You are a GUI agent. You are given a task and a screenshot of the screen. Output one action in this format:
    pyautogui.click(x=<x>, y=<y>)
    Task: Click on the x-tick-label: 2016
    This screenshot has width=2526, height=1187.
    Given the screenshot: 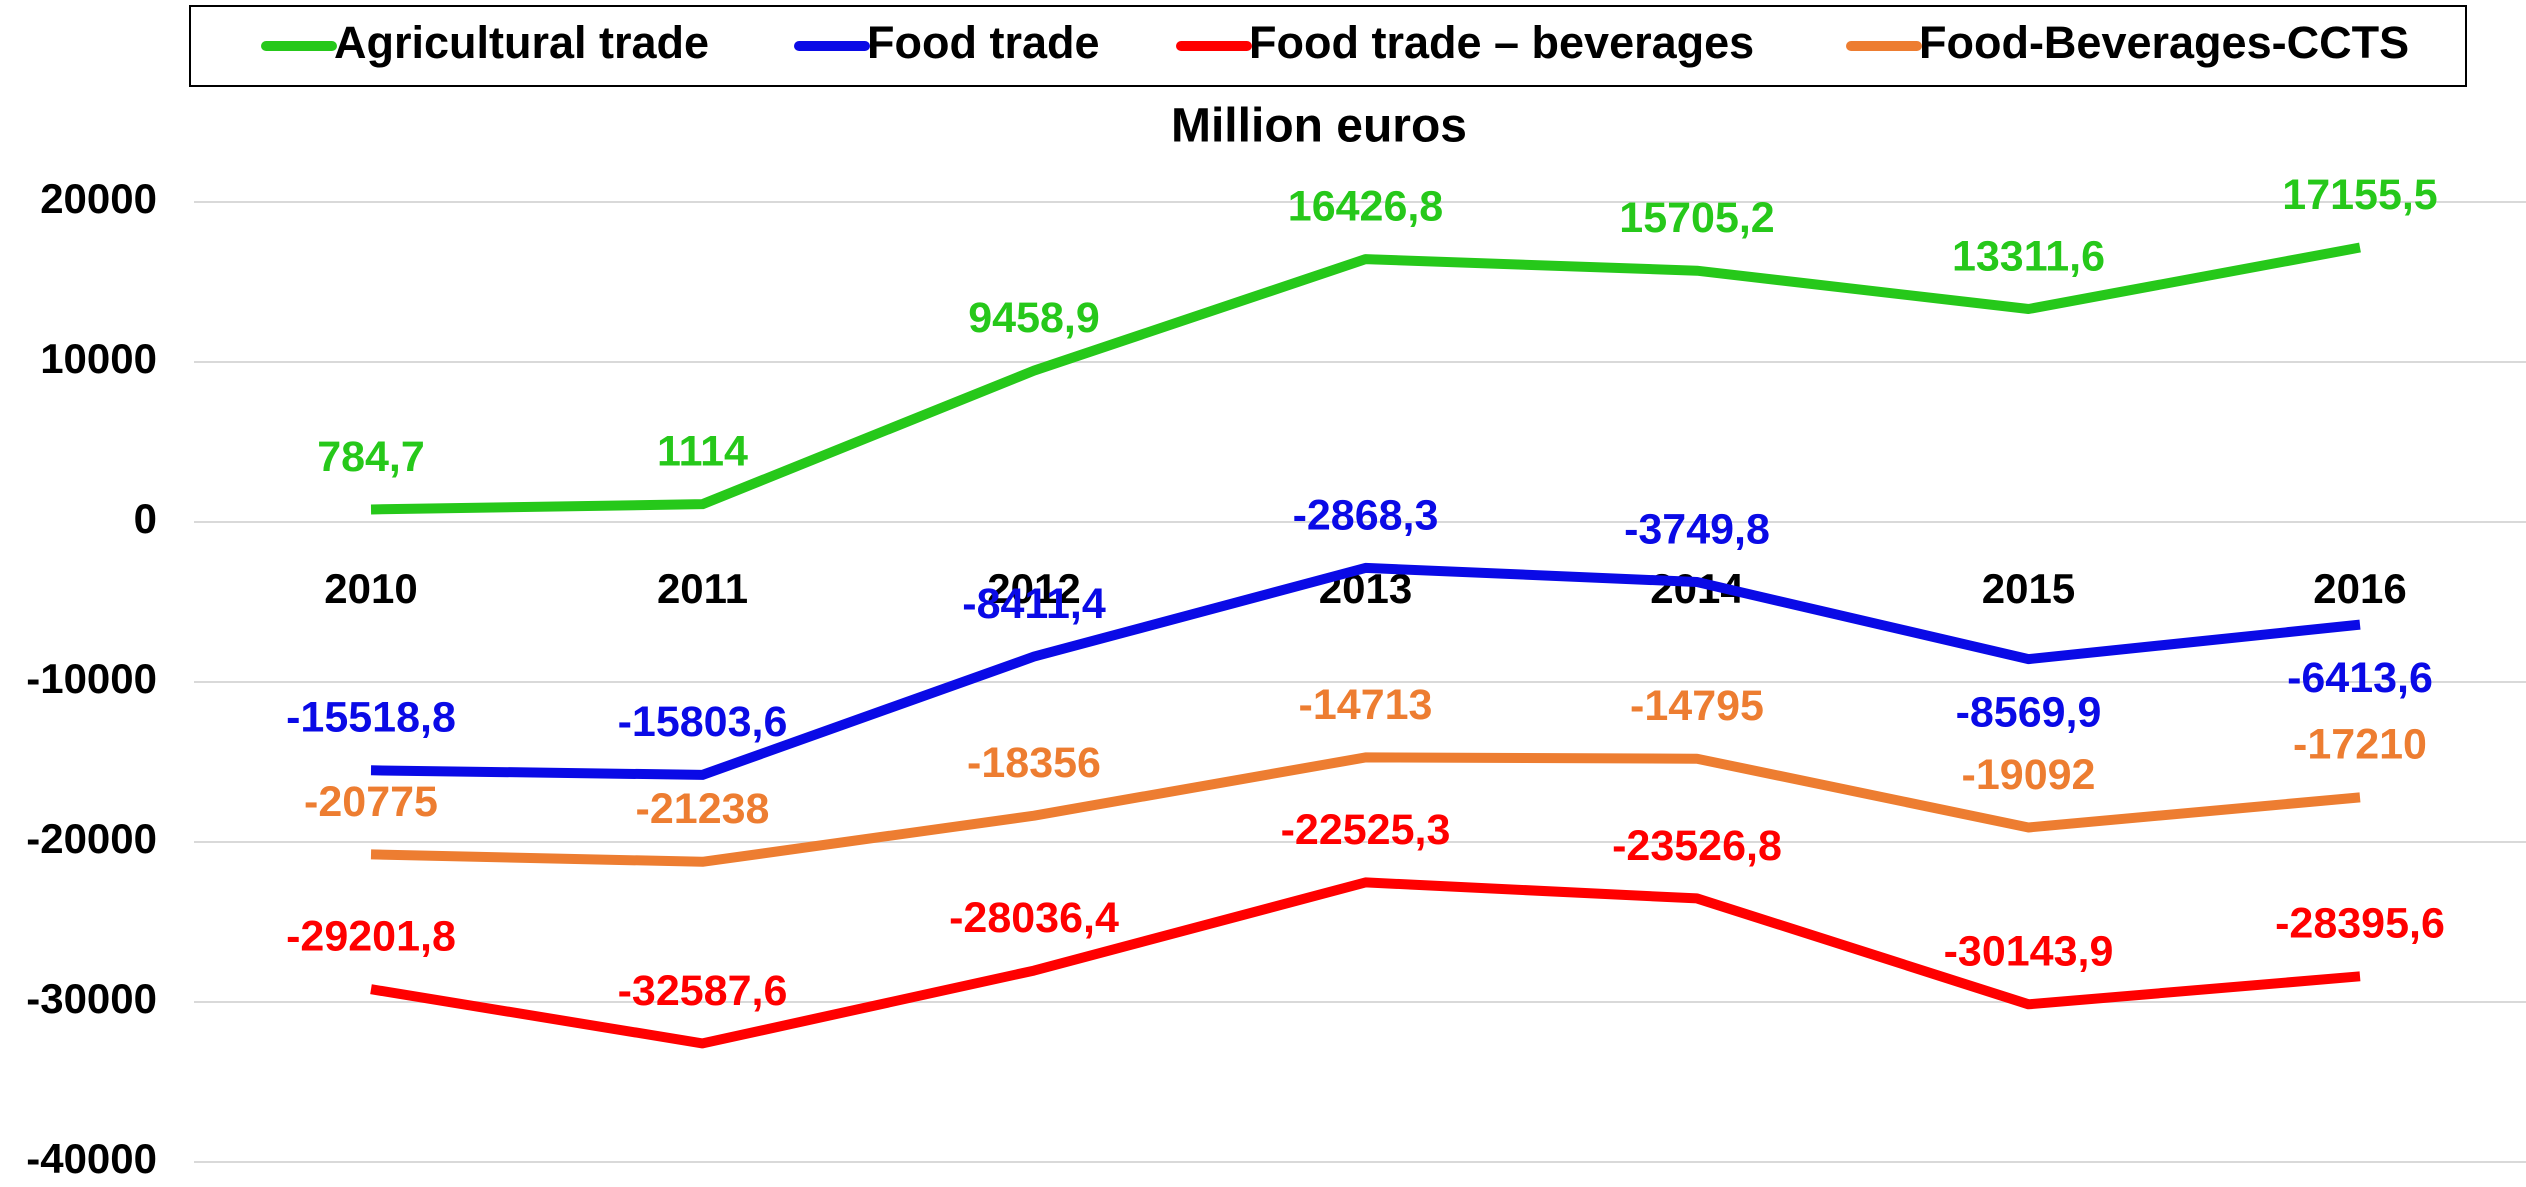 What is the action you would take?
    pyautogui.click(x=2359, y=588)
    